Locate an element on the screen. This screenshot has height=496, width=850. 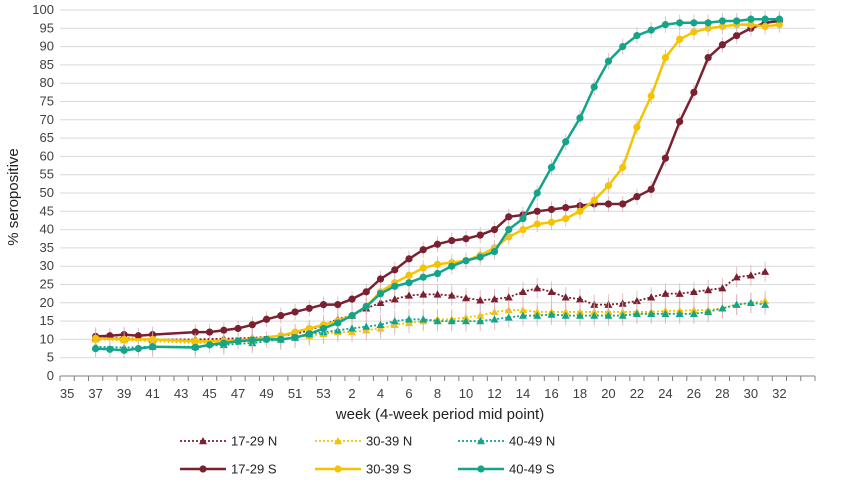
x-tick-label: 14 is located at coordinates (523, 393).